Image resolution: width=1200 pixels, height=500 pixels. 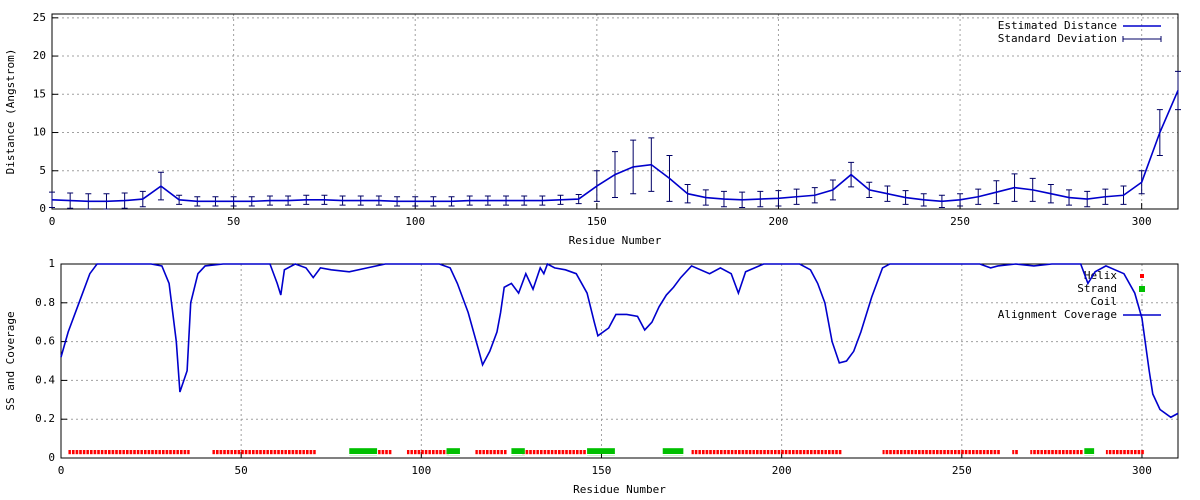 I want to click on legend-label: Standard Deviation, so click(x=1057, y=38).